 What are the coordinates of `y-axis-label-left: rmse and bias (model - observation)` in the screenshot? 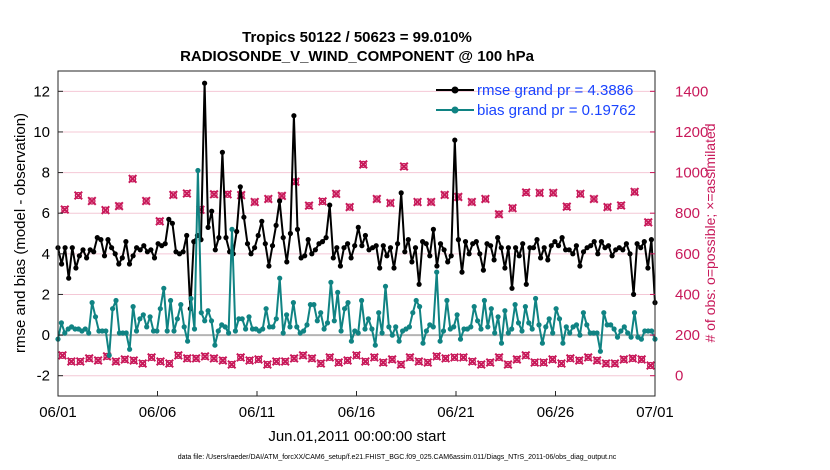 It's located at (20, 233).